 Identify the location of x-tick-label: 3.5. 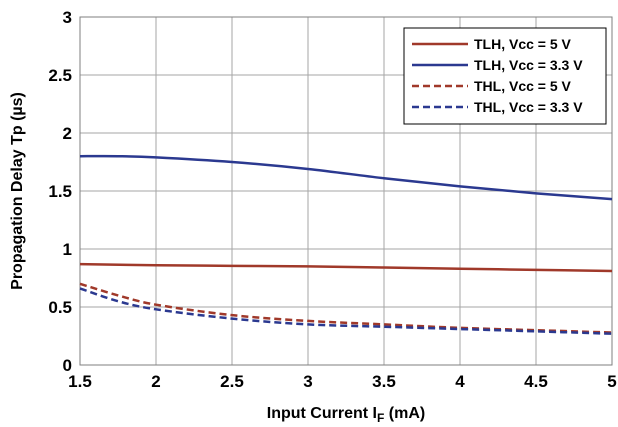
(384, 381).